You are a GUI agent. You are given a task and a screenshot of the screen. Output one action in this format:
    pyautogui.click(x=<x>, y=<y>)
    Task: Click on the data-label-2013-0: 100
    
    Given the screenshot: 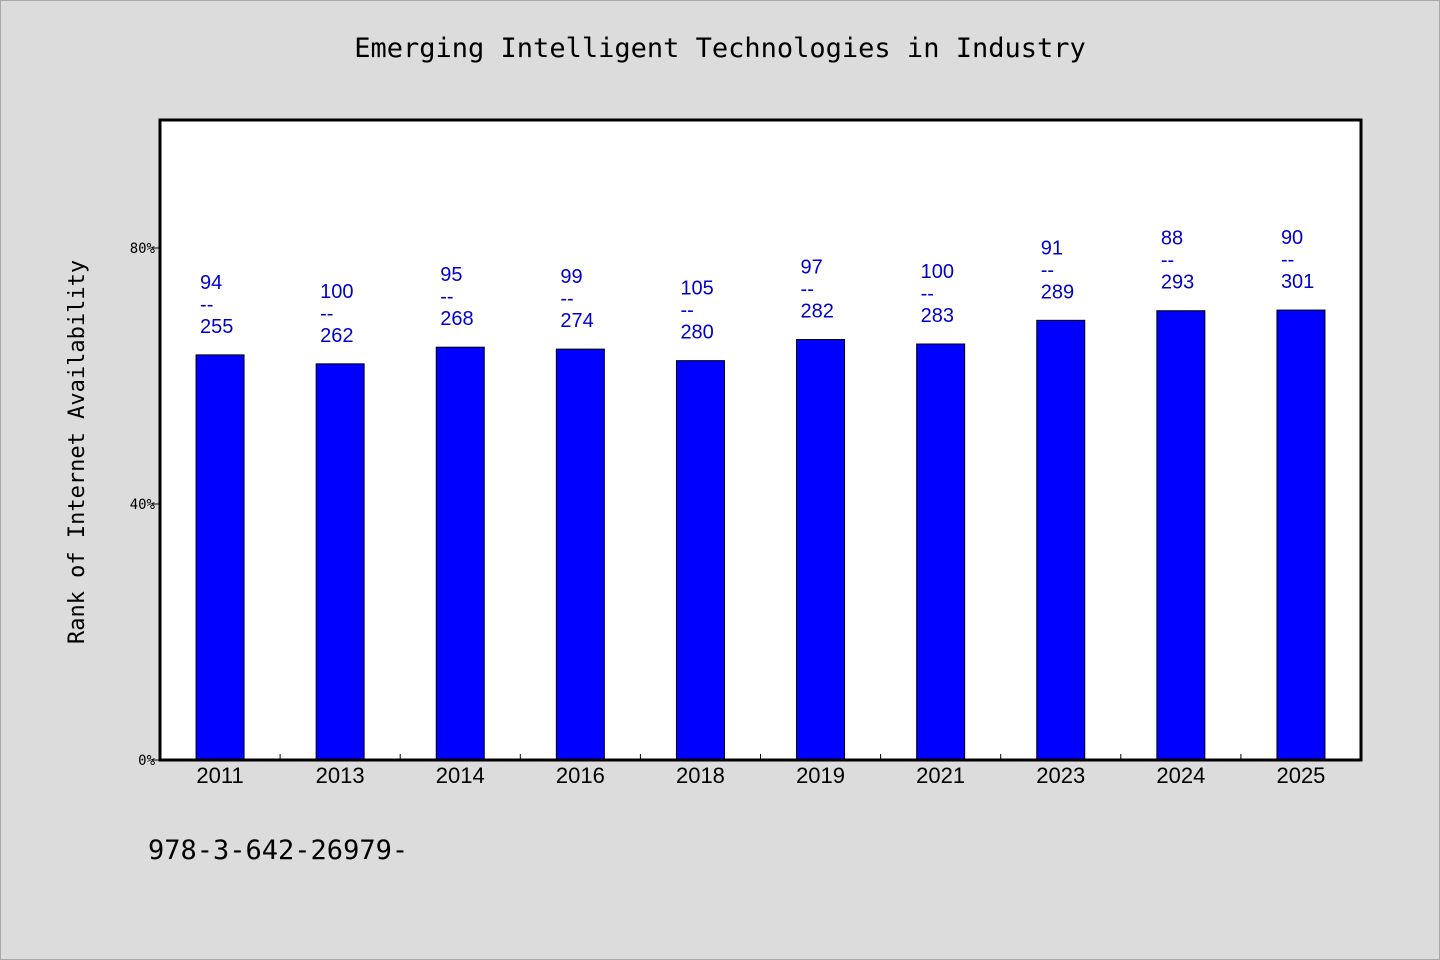 What is the action you would take?
    pyautogui.click(x=336, y=292)
    